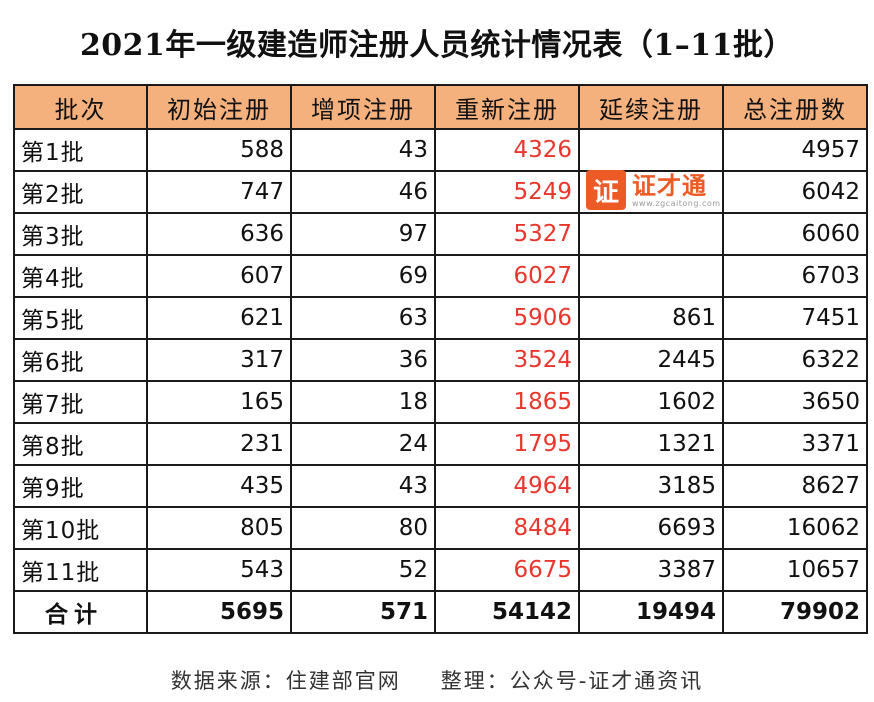  I want to click on footer-compiler: 整理：公众号-证才通资讯, so click(572, 681).